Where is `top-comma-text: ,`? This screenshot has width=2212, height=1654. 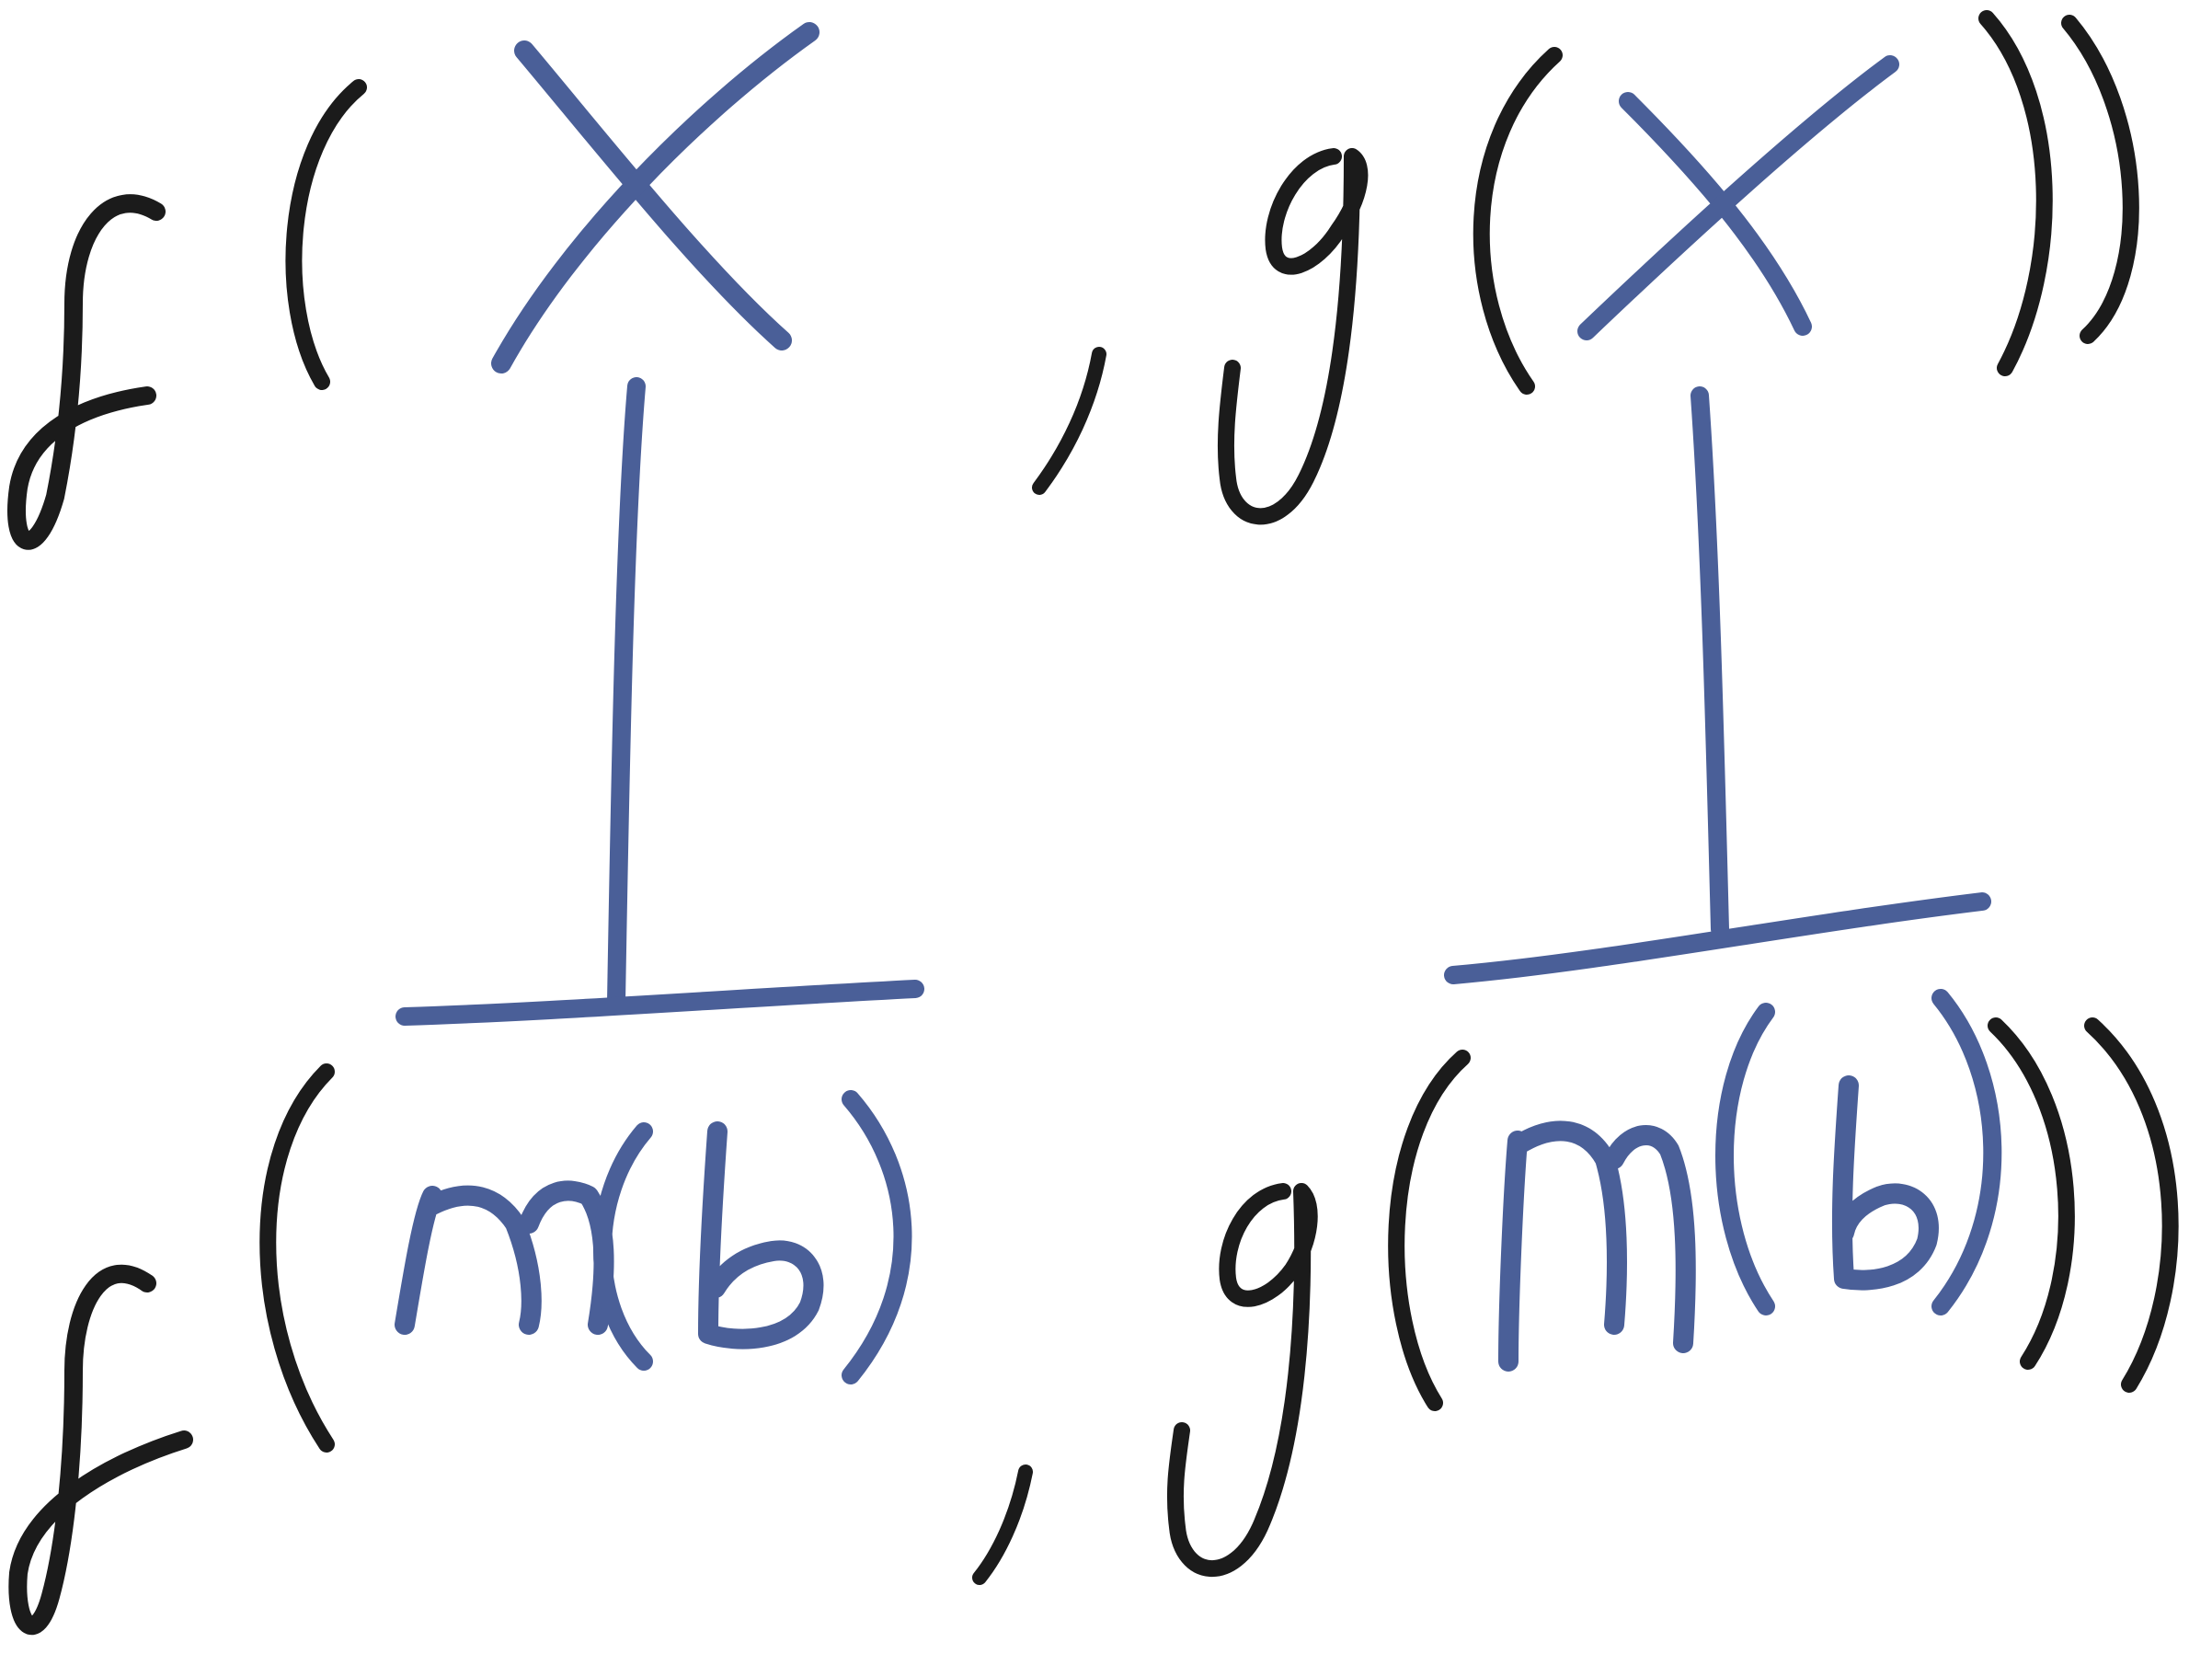
top-comma-text: , is located at coordinates (1070, 416).